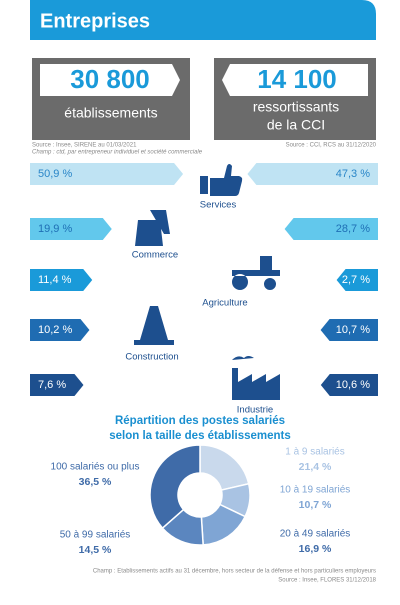 This screenshot has height=605, width=400. What do you see at coordinates (315, 549) in the screenshot?
I see `slice-value: 16,9 %` at bounding box center [315, 549].